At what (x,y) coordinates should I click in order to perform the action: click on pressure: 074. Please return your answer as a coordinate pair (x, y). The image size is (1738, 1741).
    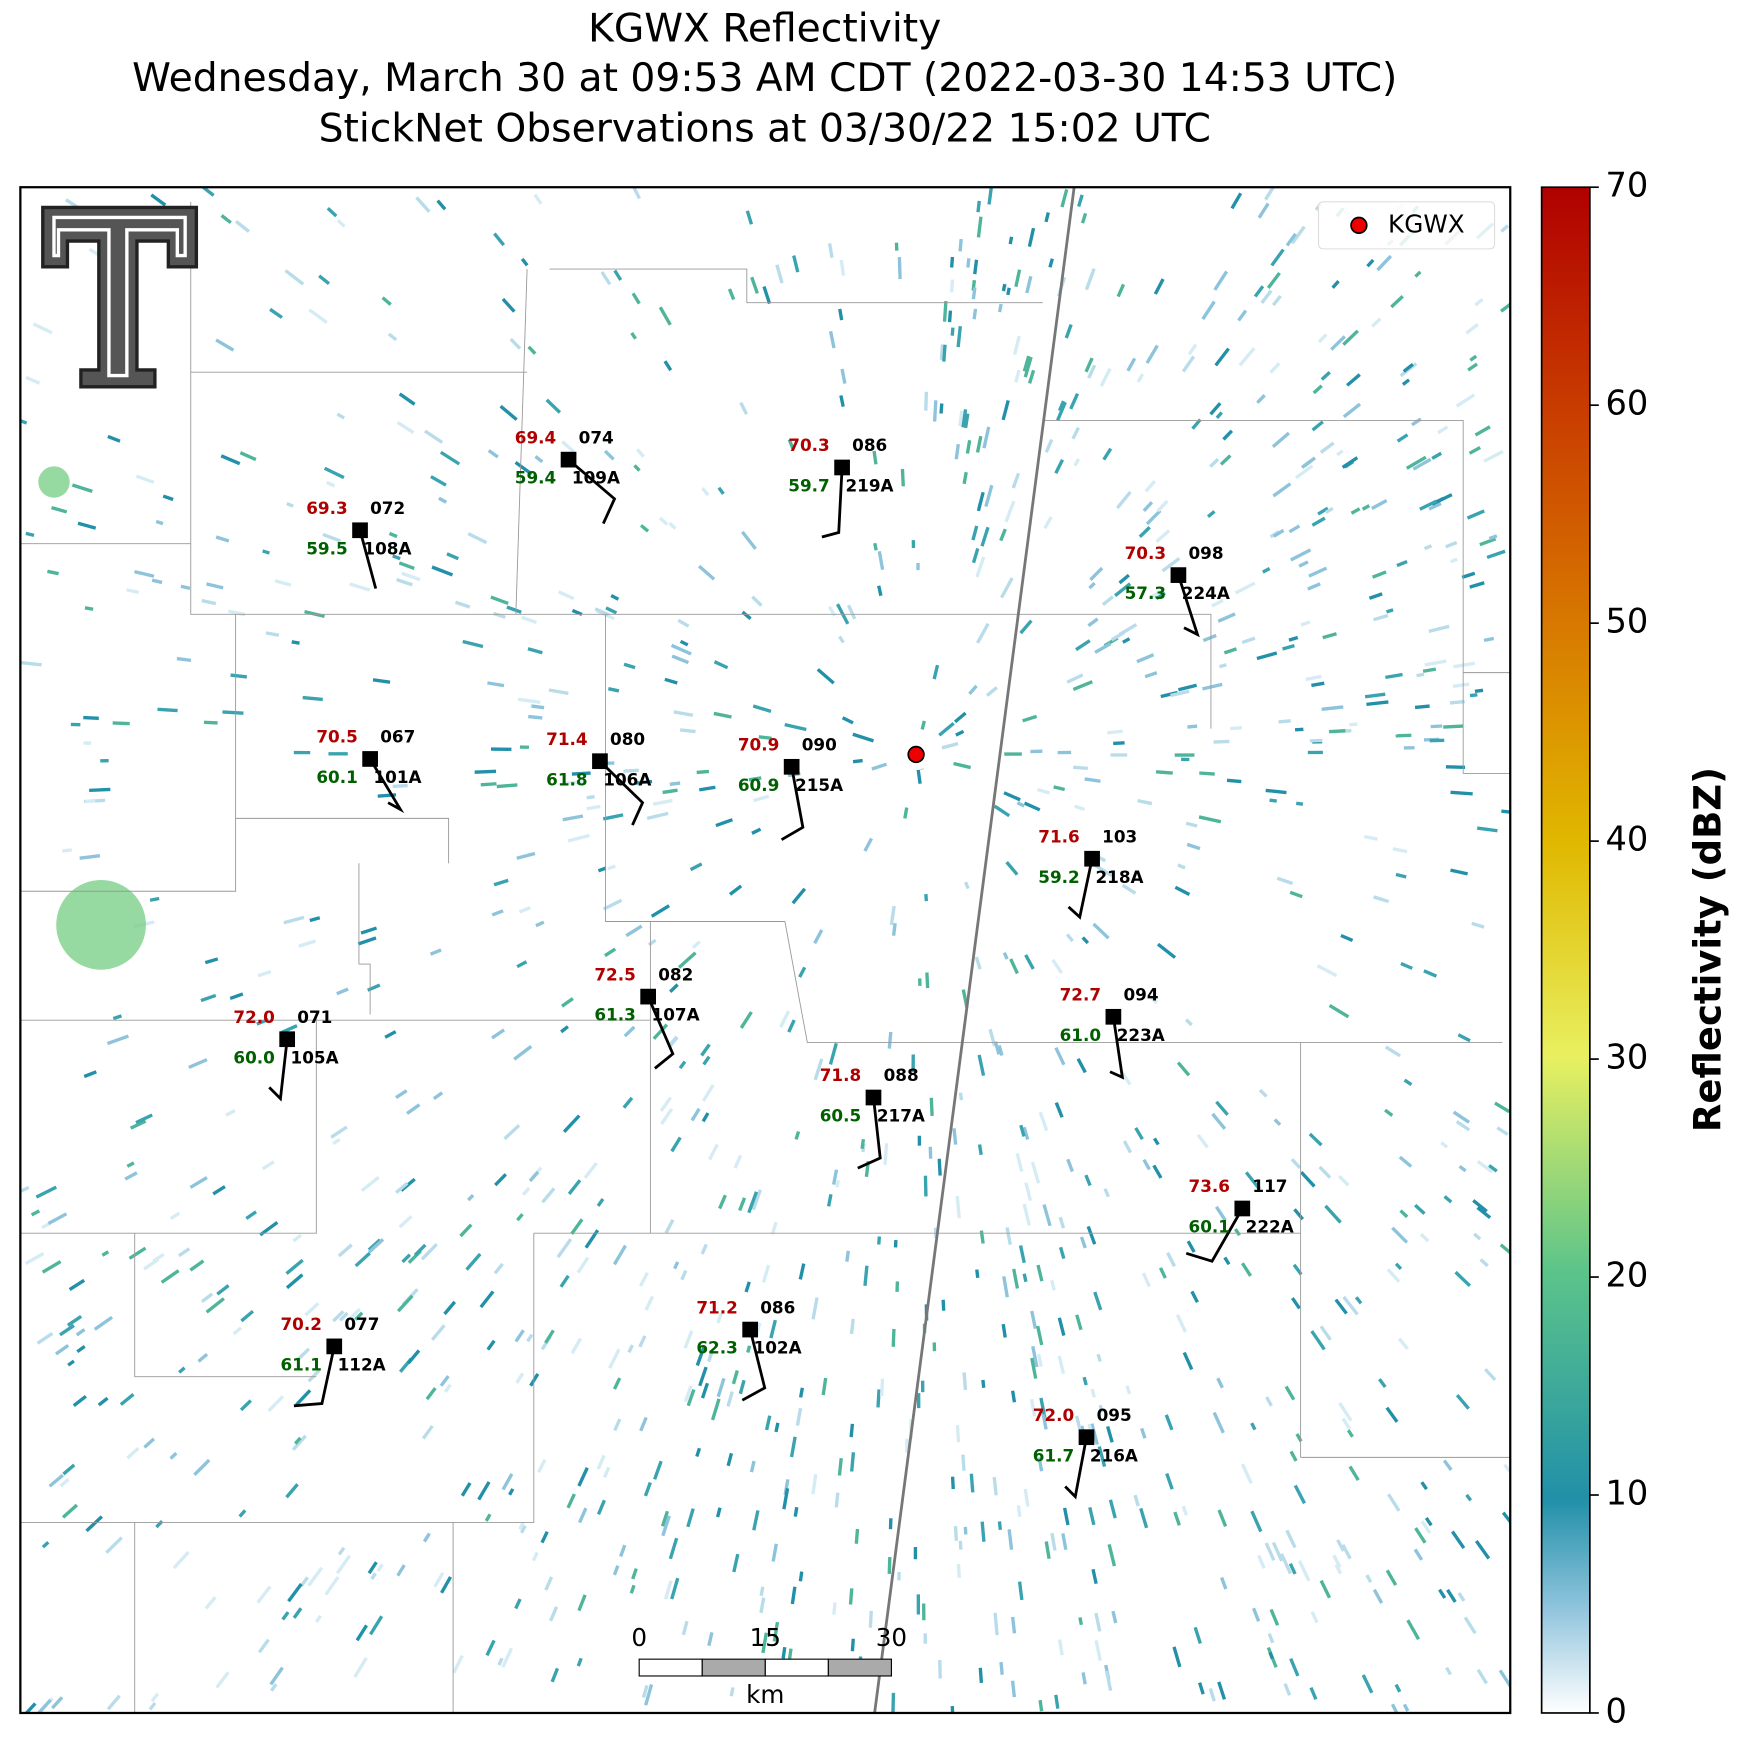
    Looking at the image, I should click on (596, 437).